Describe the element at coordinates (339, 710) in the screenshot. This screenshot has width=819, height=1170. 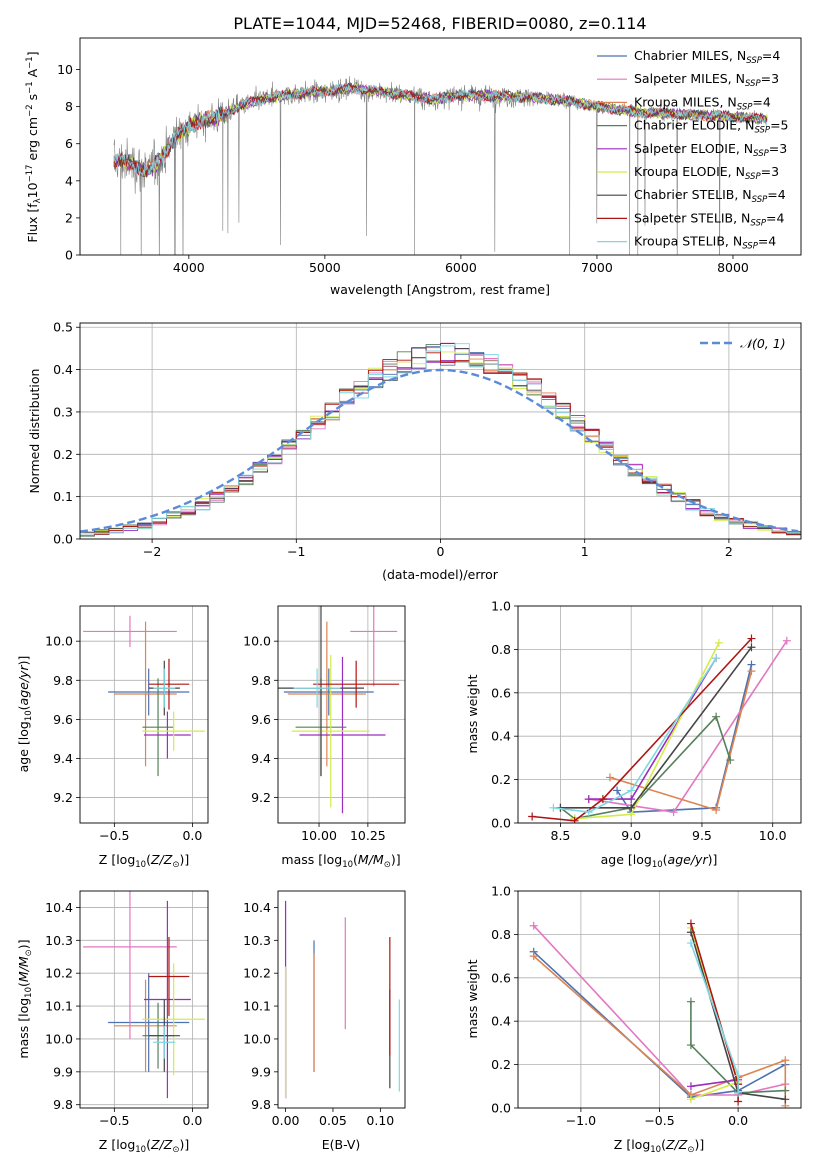
I see `plot-area-age_vs_mass` at that location.